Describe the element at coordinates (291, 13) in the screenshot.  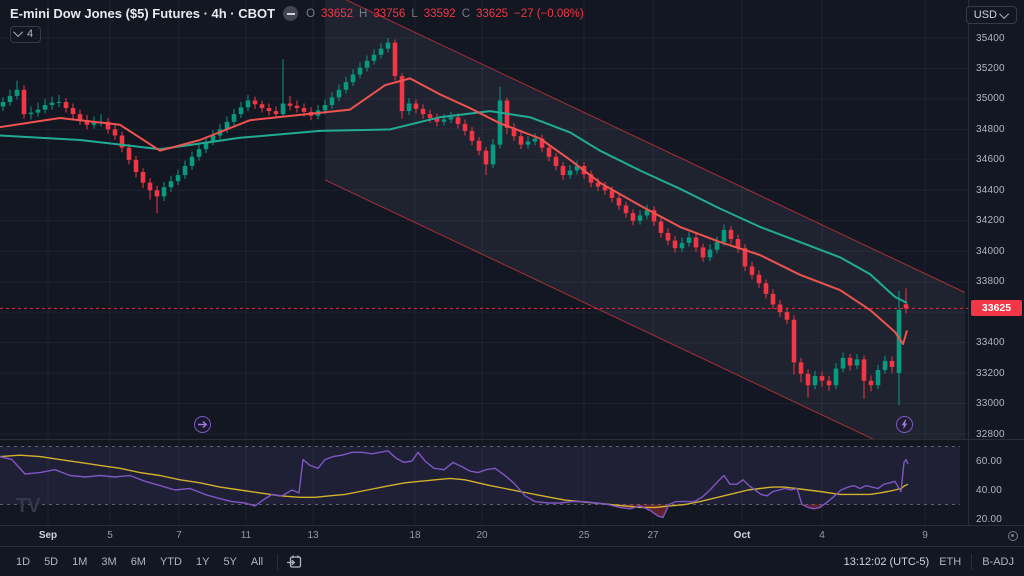
I see `legend-collapse-button` at that location.